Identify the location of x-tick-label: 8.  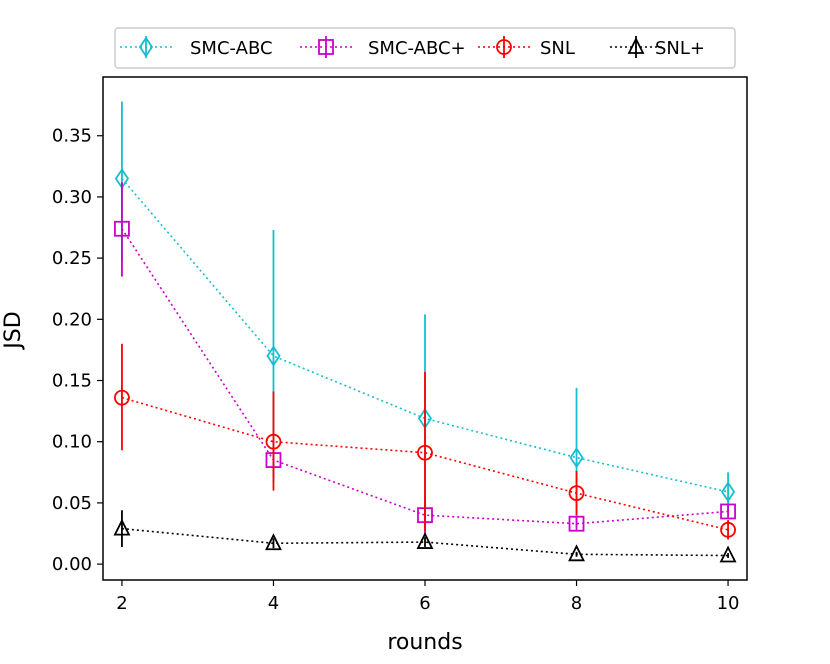
(576, 603).